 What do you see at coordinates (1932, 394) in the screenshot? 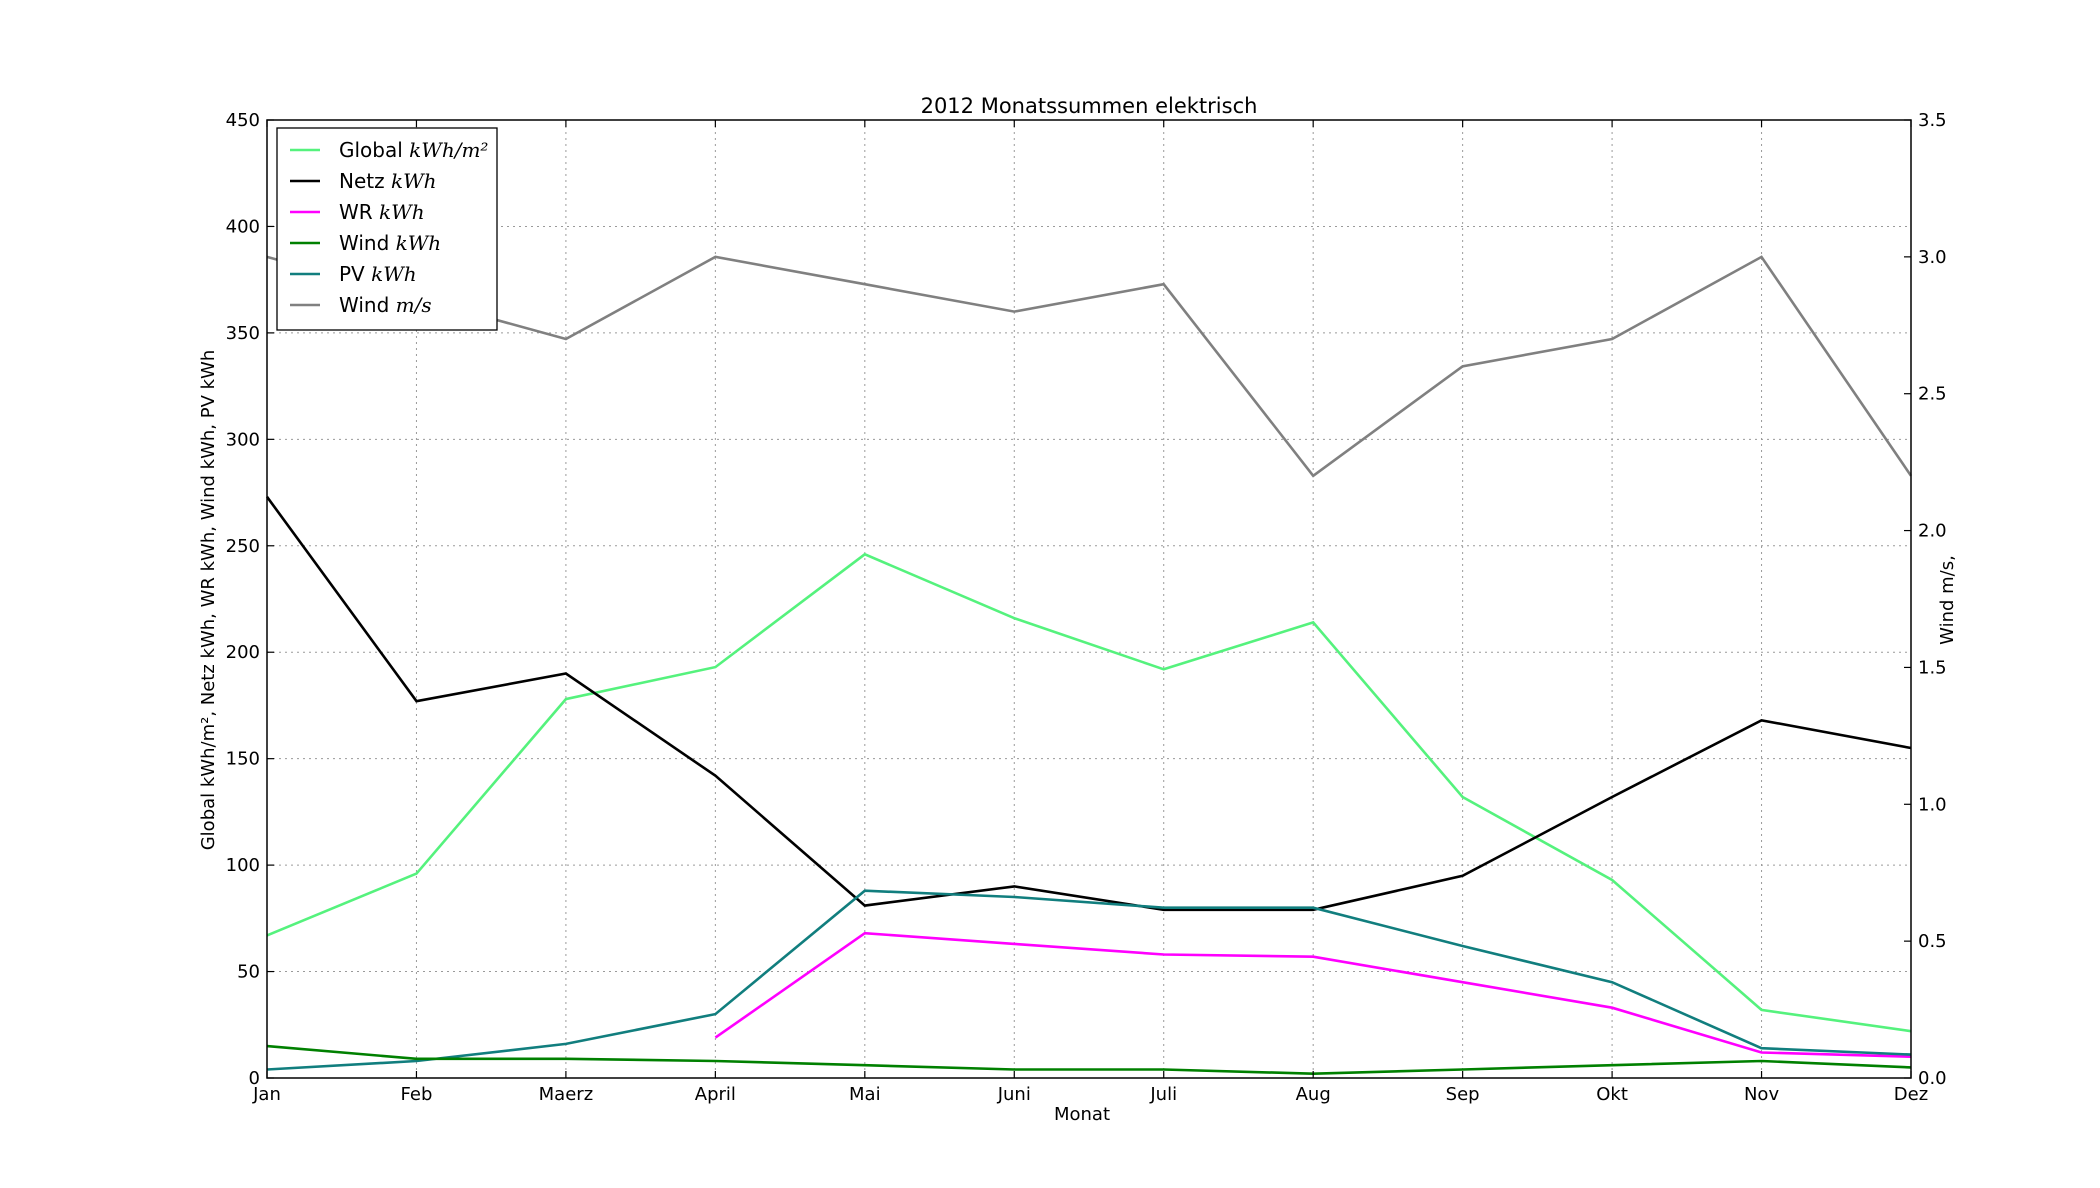
I see `y-right-tick-label: 2.5` at bounding box center [1932, 394].